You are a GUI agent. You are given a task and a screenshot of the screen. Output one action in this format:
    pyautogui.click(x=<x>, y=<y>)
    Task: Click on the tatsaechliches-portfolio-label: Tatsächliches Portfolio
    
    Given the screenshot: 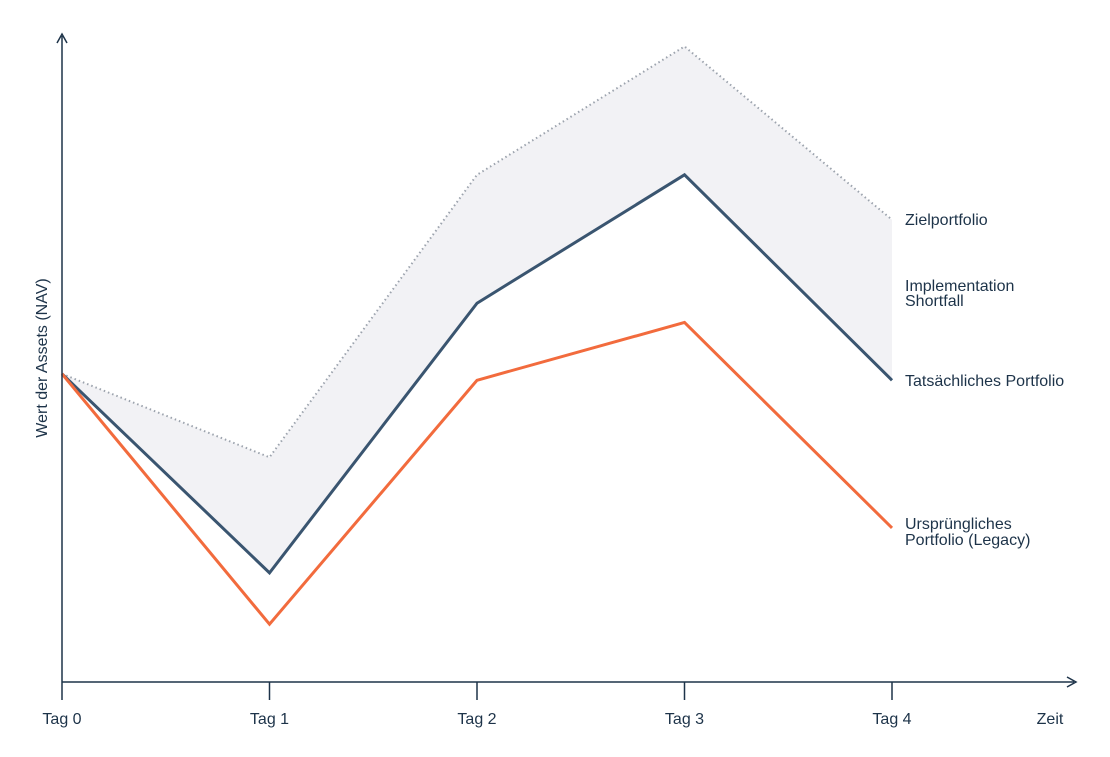 What is the action you would take?
    pyautogui.click(x=984, y=381)
    